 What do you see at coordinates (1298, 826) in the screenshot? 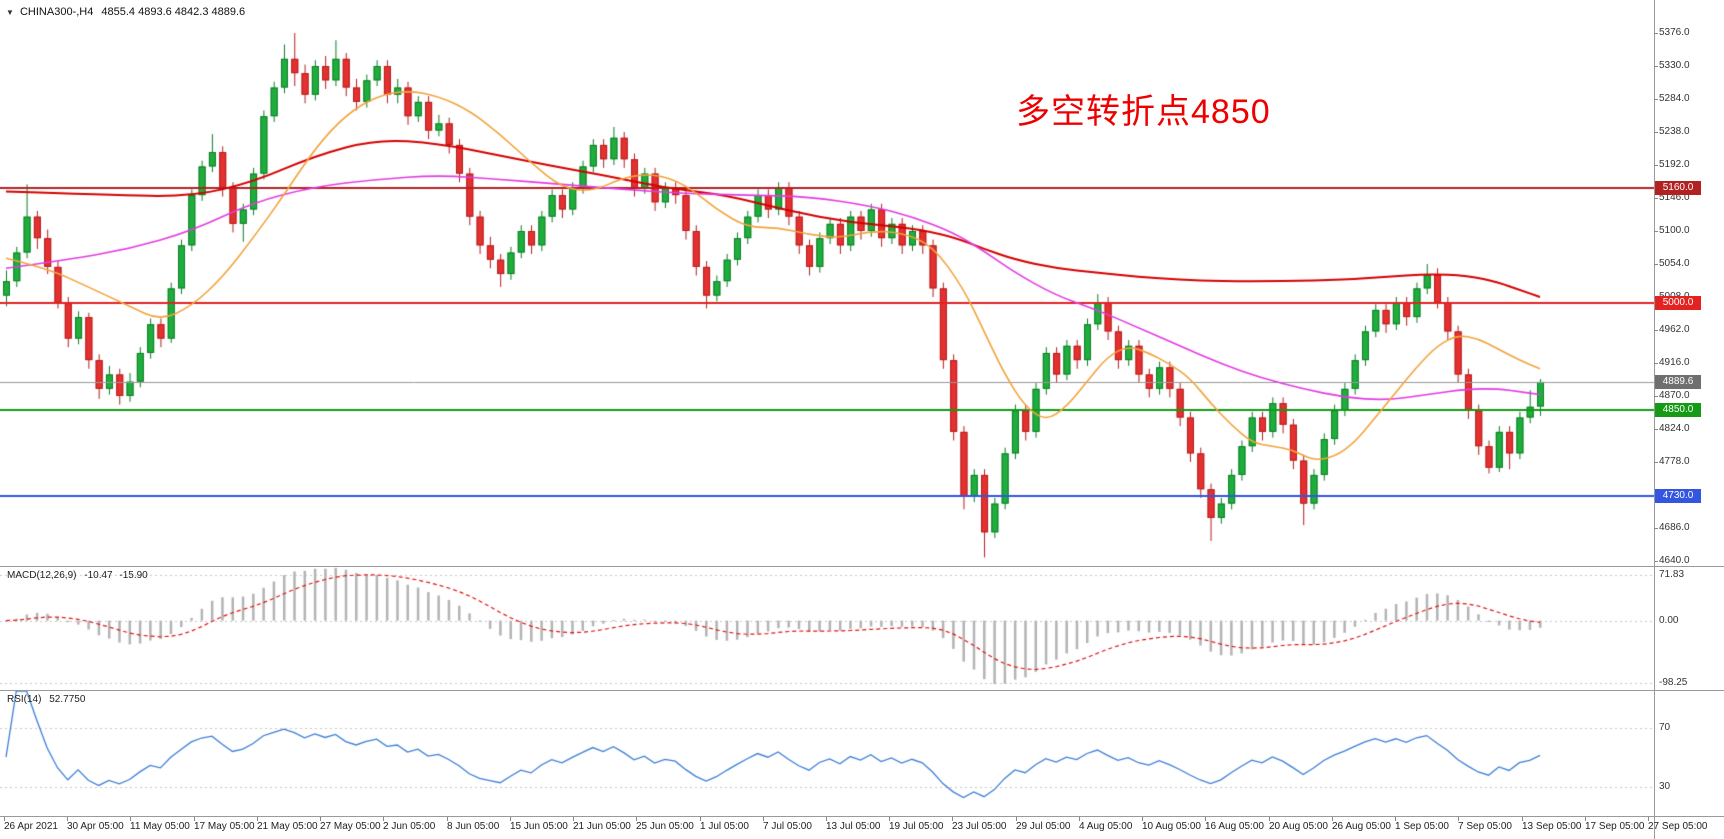
I see `time-tick-label: 20 Aug 05:00` at bounding box center [1298, 826].